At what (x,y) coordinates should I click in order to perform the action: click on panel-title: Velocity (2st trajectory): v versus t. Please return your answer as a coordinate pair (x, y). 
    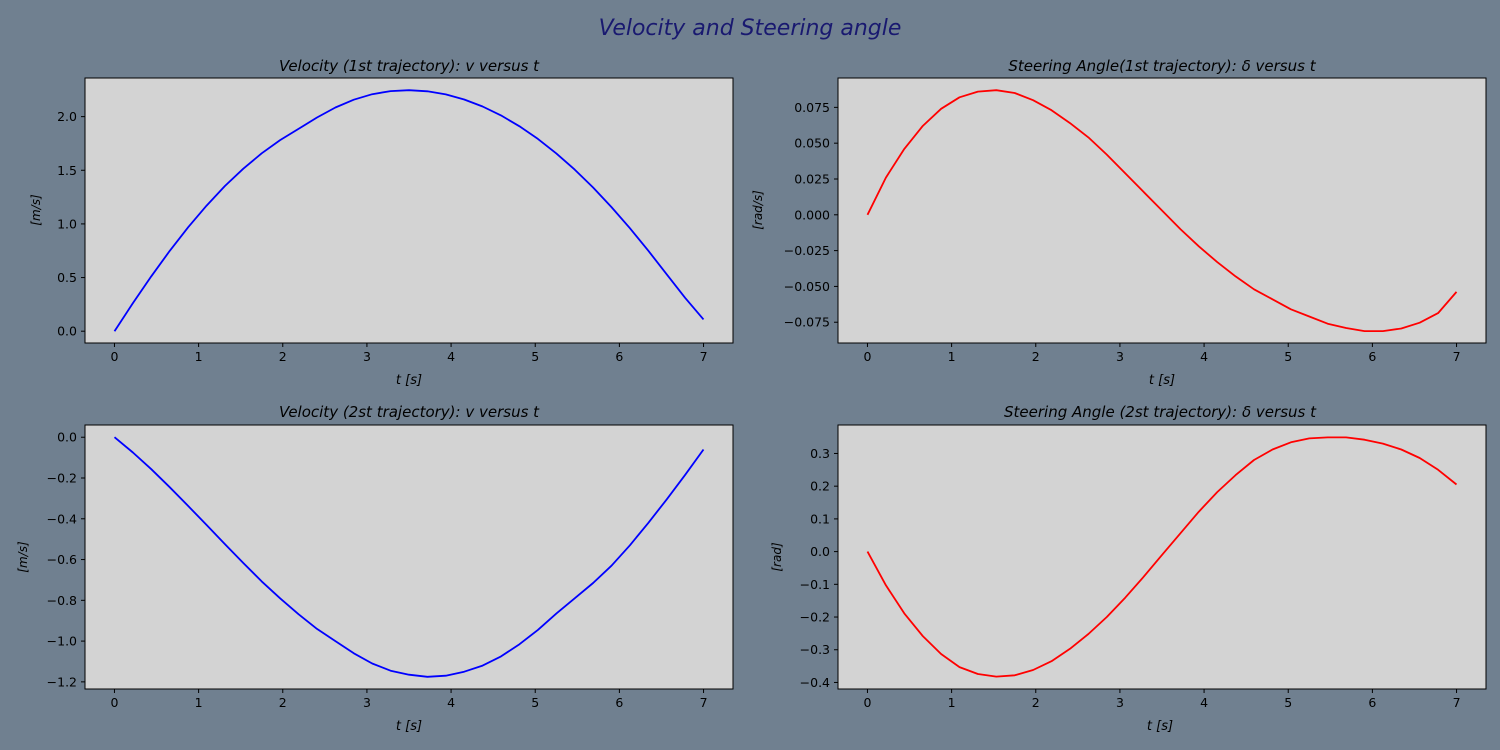
    Looking at the image, I should click on (409, 412).